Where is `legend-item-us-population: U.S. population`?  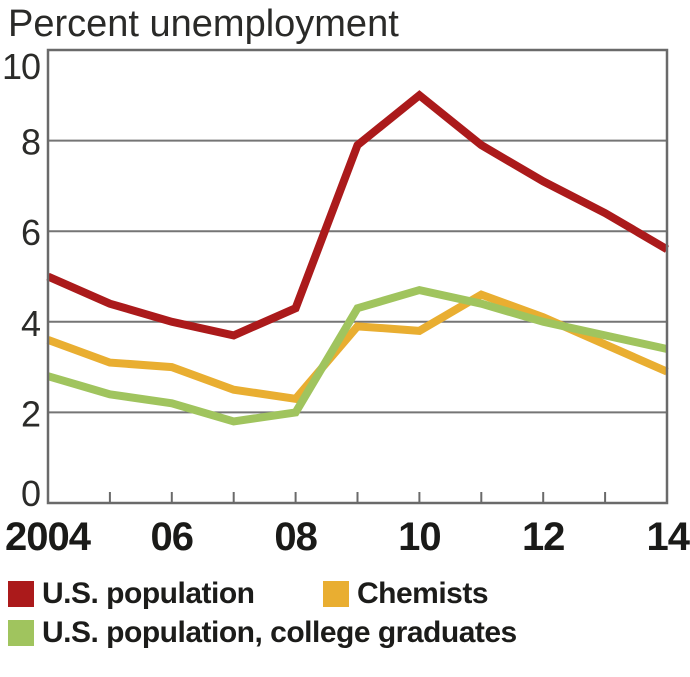
legend-item-us-population: U.S. population is located at coordinates (131, 593).